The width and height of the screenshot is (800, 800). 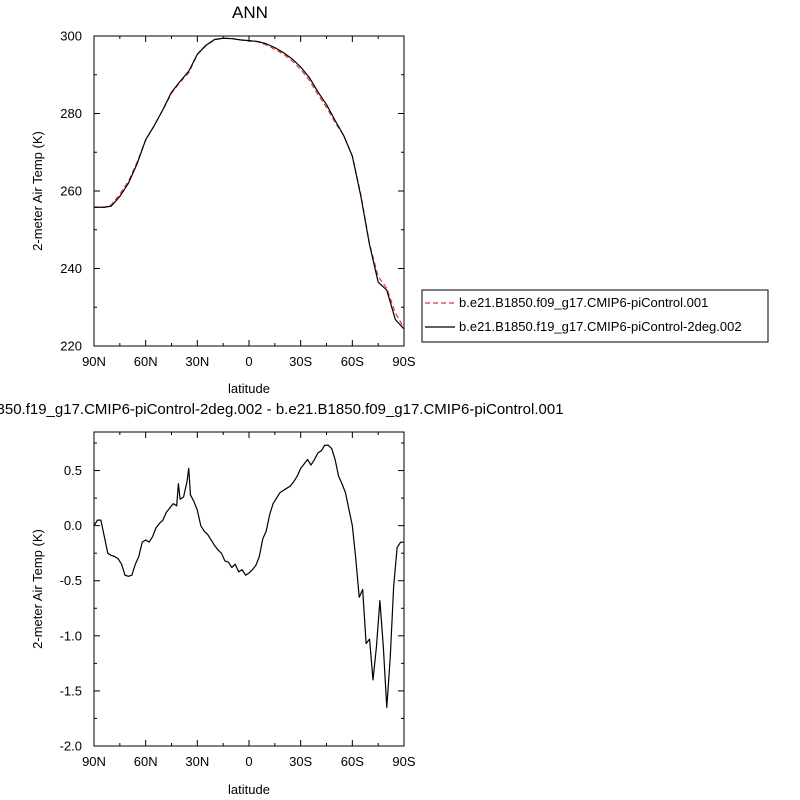 I want to click on bottom-x-tick-label: 30S, so click(x=300, y=761).